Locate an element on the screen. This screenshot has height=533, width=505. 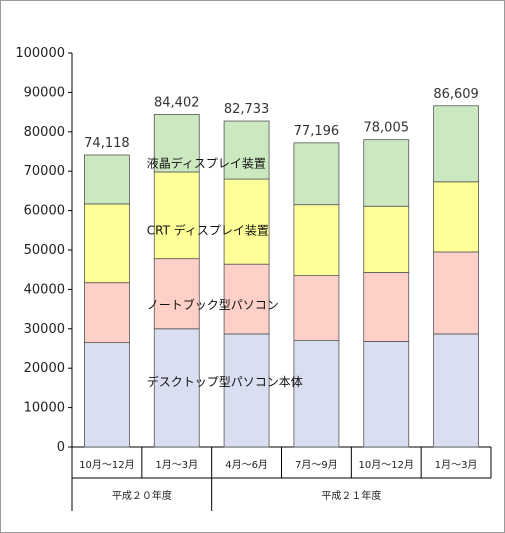
y-tick-label: 80000 is located at coordinates (44, 132).